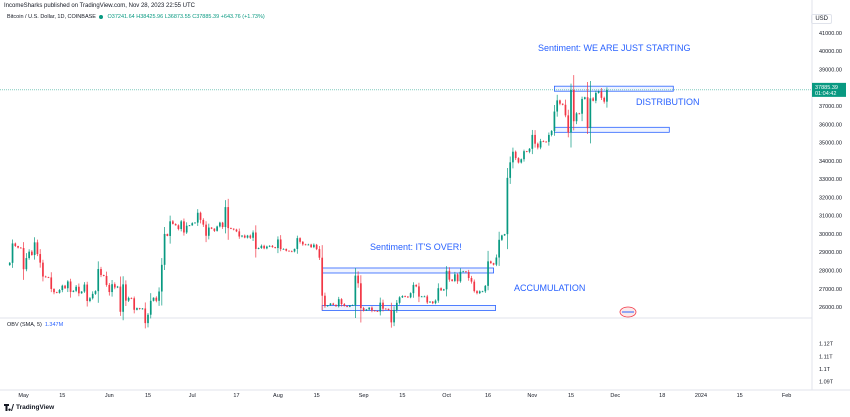 Image resolution: width=850 pixels, height=417 pixels. Describe the element at coordinates (830, 217) in the screenshot. I see `price-tick-label: 31000.00` at that location.